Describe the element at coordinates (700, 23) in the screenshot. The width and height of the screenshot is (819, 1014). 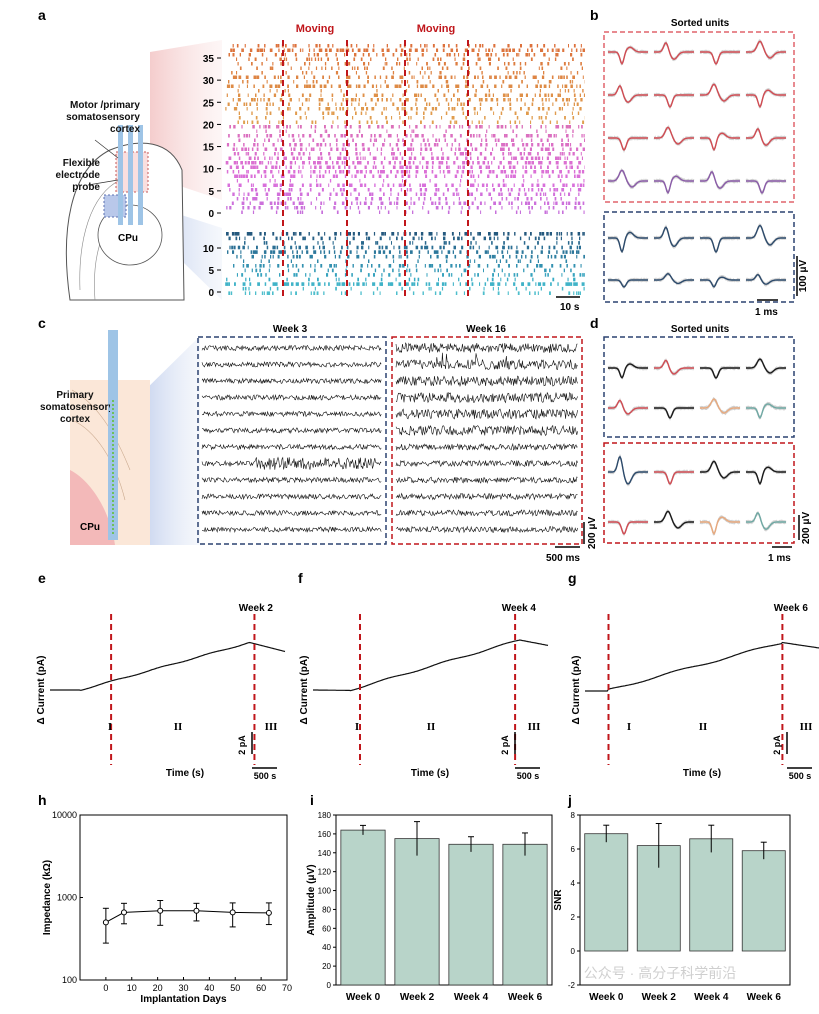
I see `sorted-units-title-b: Sorted units` at that location.